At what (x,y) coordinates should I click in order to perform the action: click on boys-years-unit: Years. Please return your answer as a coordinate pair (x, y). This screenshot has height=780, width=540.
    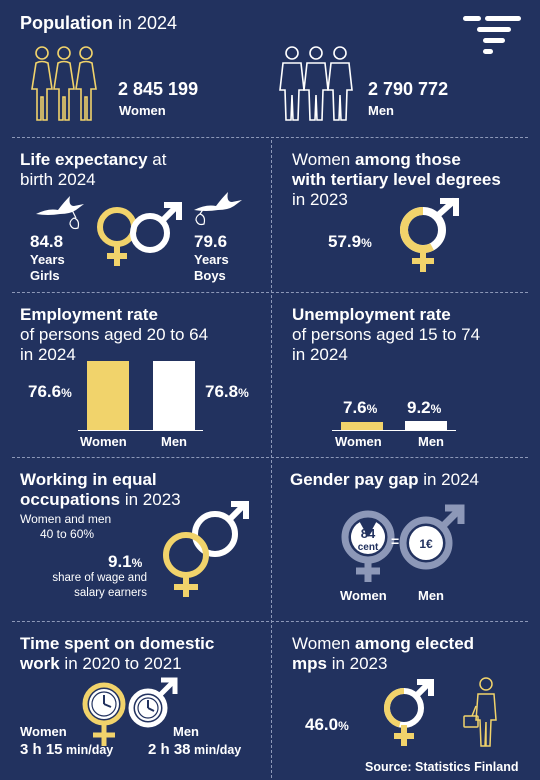
    Looking at the image, I should click on (211, 259).